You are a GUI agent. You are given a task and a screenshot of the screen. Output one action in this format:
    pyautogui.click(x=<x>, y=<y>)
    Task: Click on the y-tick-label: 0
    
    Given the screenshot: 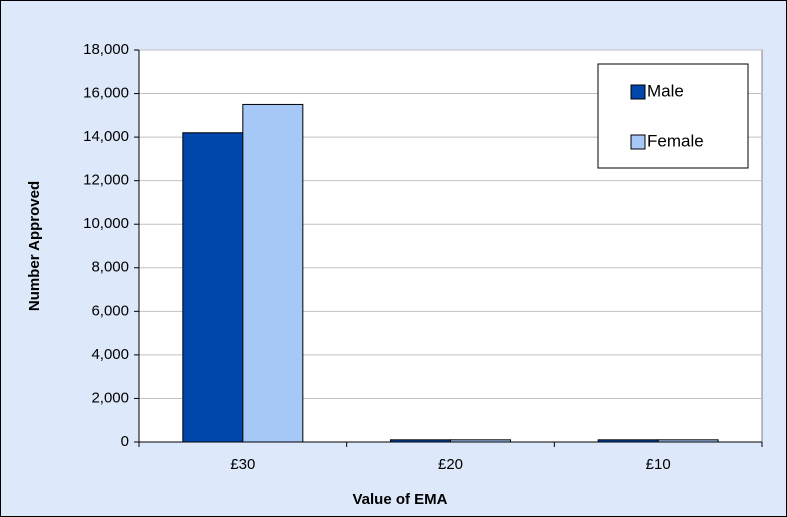 What is the action you would take?
    pyautogui.click(x=125, y=441)
    